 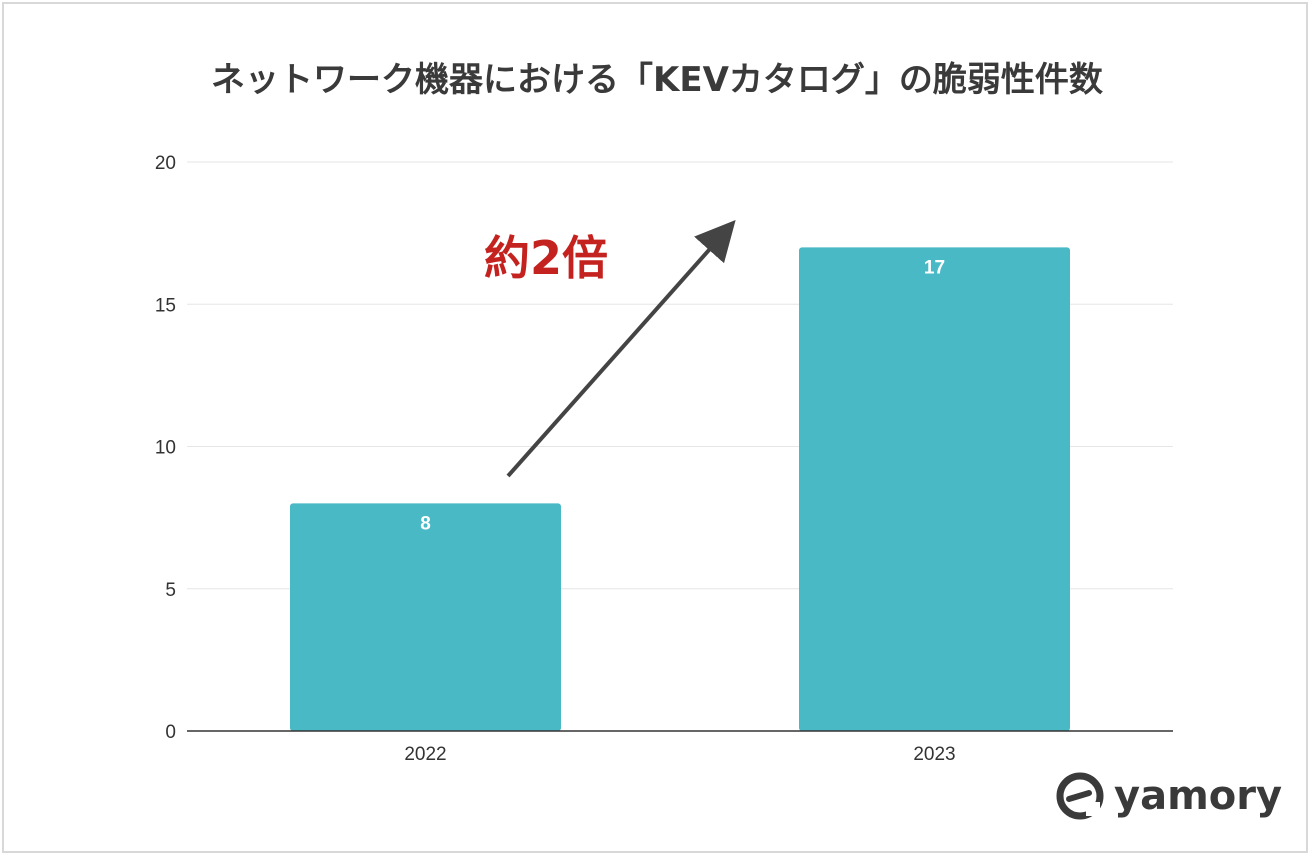 What do you see at coordinates (934, 267) in the screenshot?
I see `data-label-2023: 17` at bounding box center [934, 267].